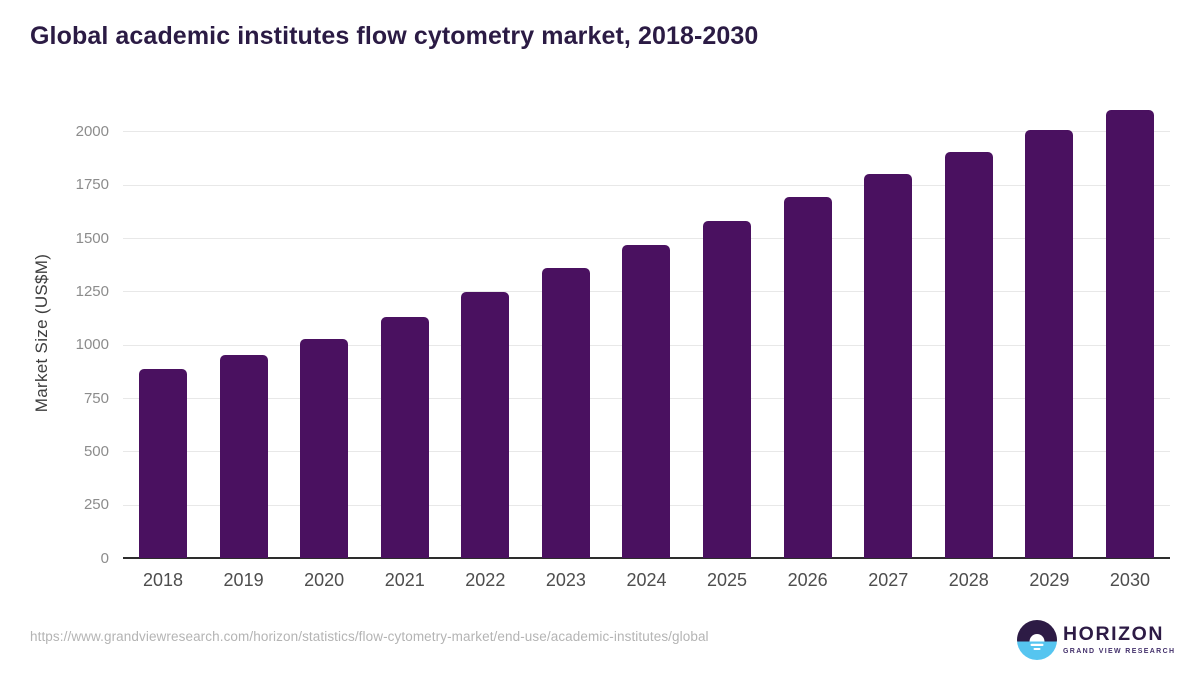 This screenshot has width=1200, height=675. Describe the element at coordinates (888, 580) in the screenshot. I see `x-tick-label: 2027` at that location.